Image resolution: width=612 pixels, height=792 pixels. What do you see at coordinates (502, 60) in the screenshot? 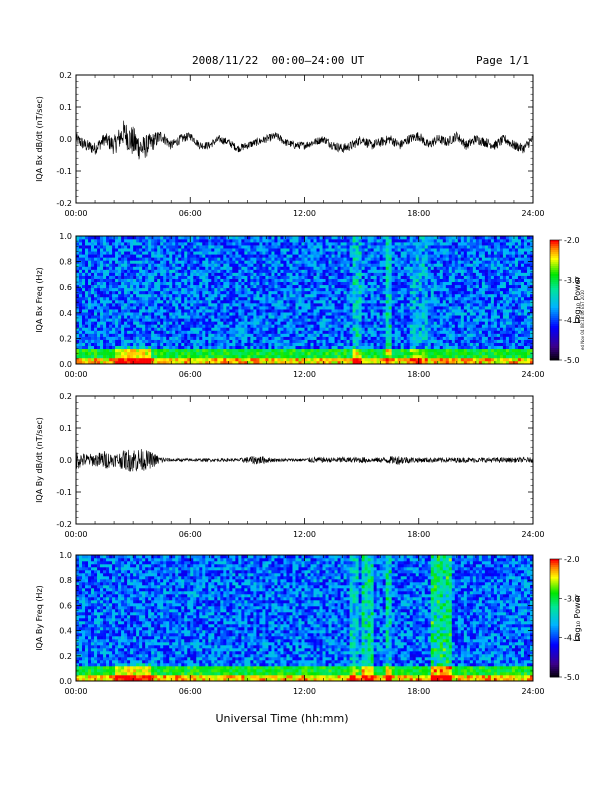
I see `page-number: Page 1/1` at bounding box center [502, 60].